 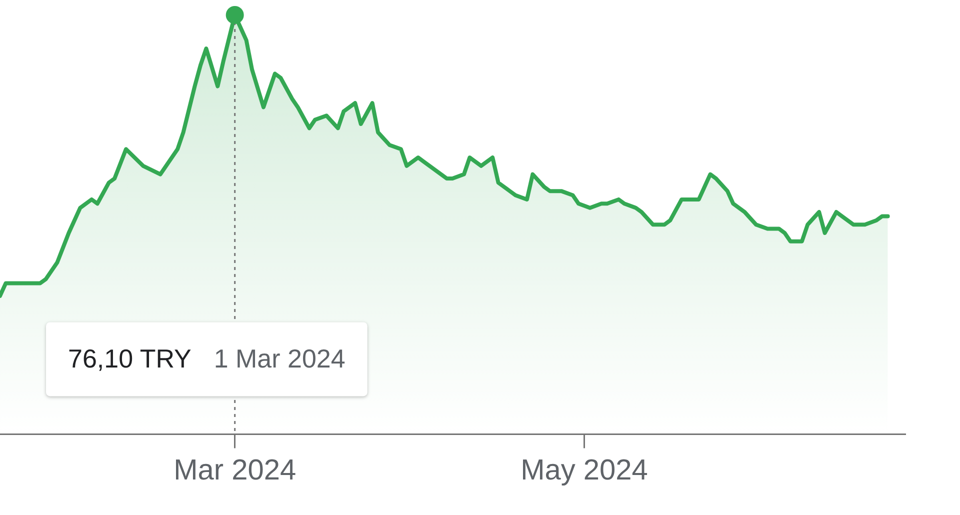 I want to click on x-tick-label: Mar 2024, so click(x=235, y=470).